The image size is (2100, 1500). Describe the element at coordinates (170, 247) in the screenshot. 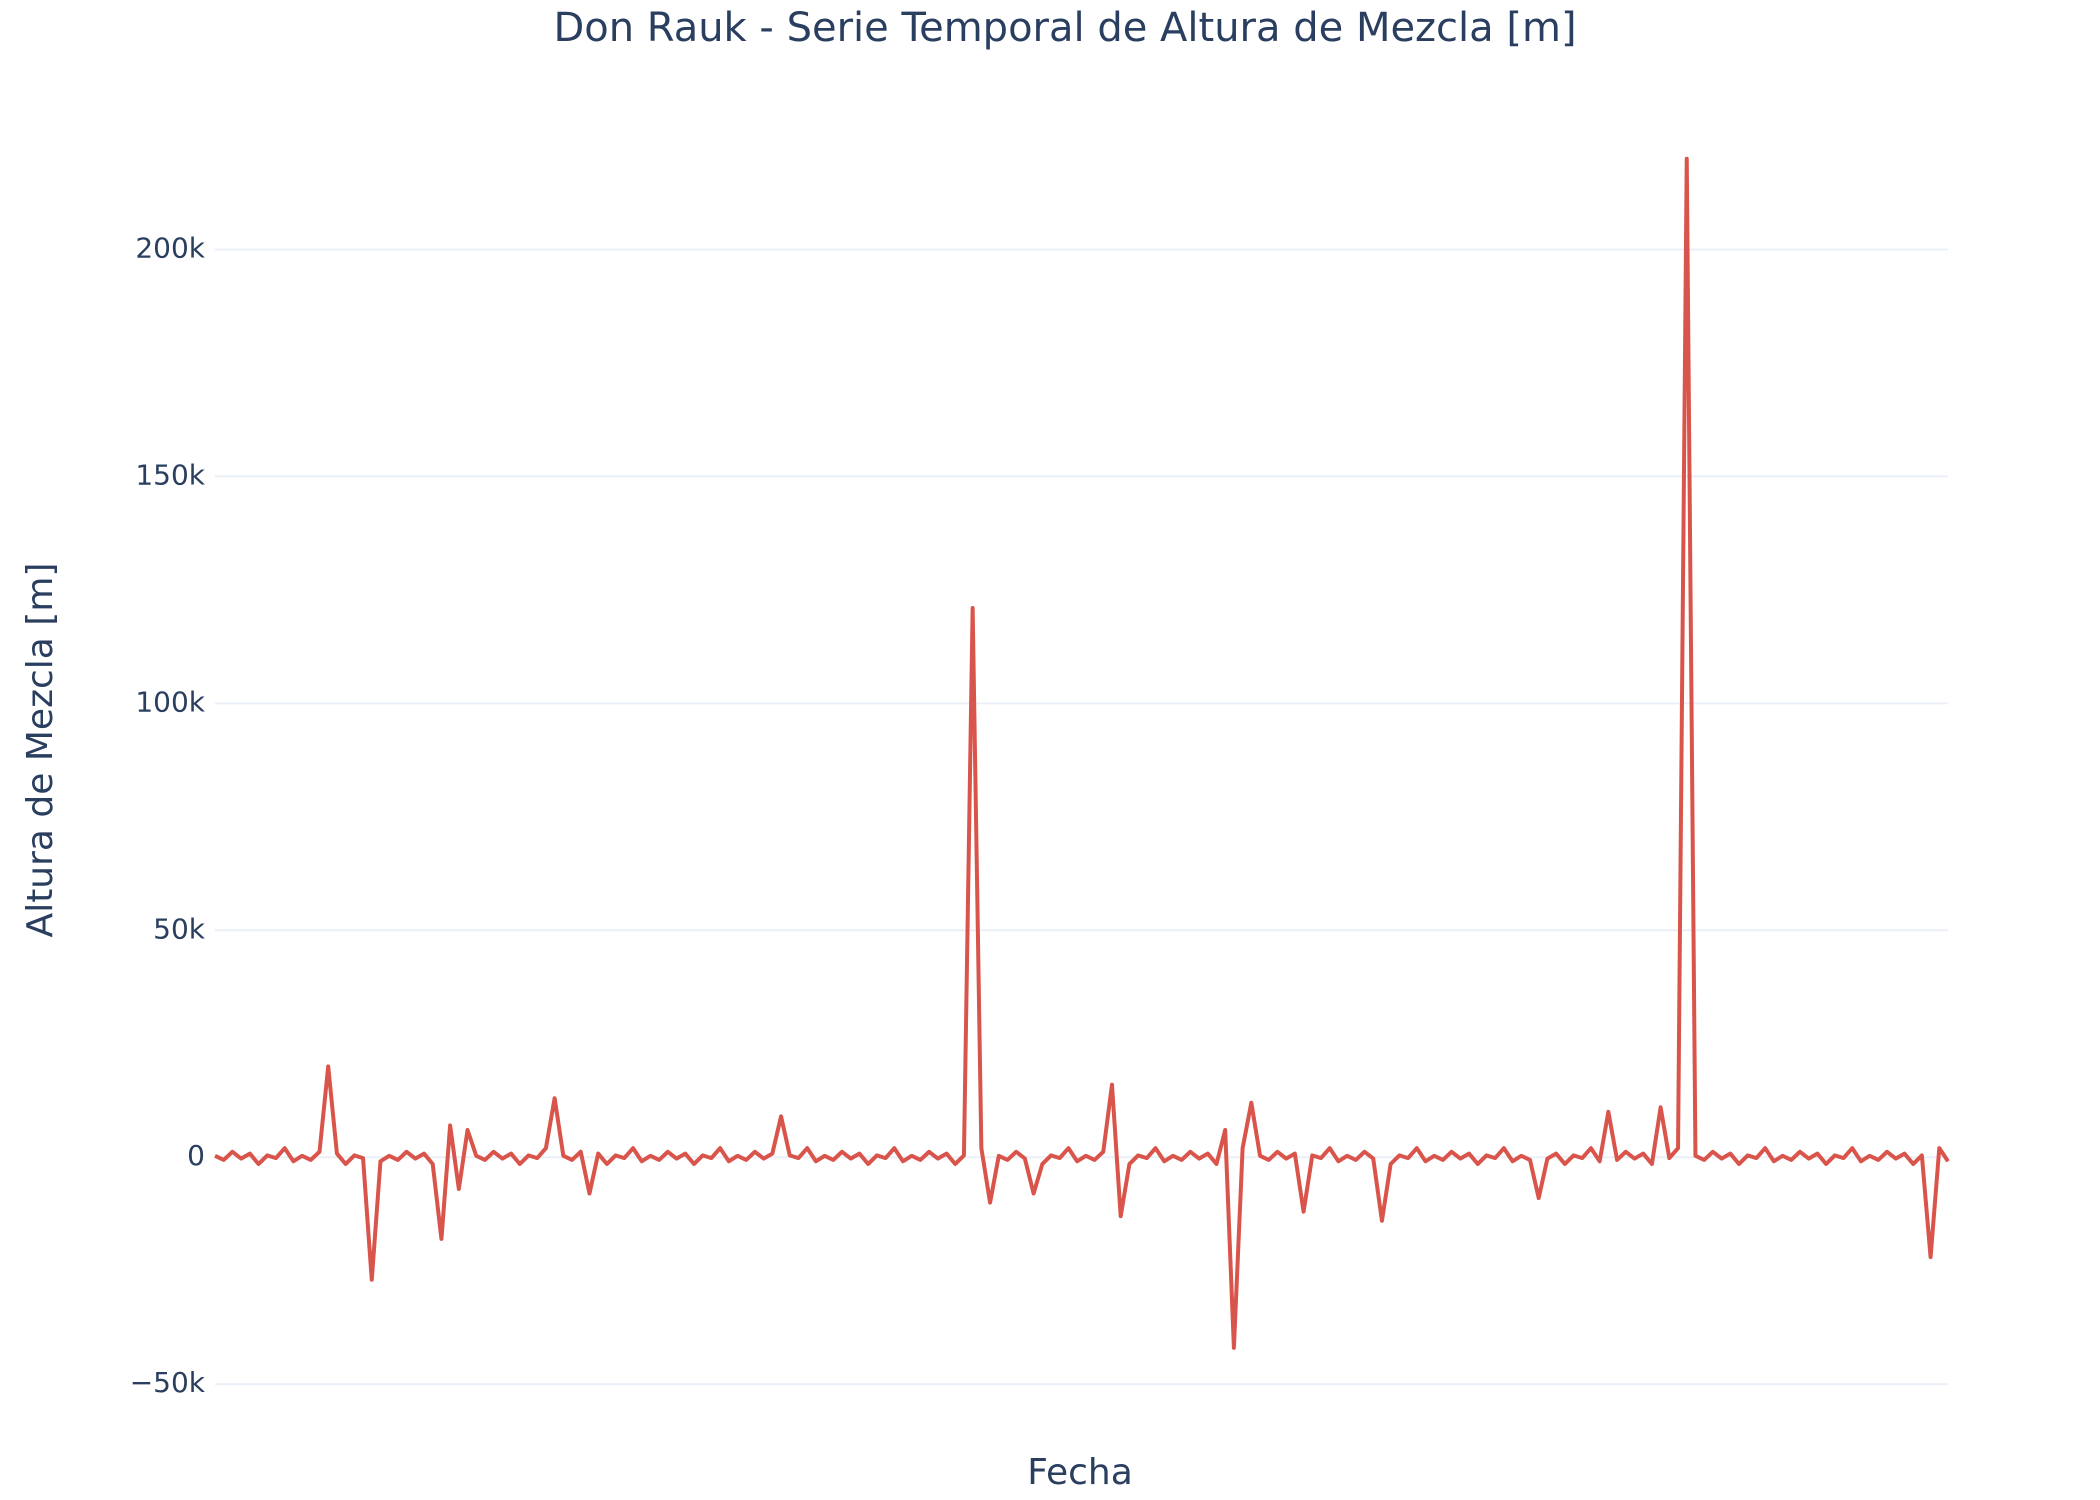

I see `y-tick-label: 200k` at that location.